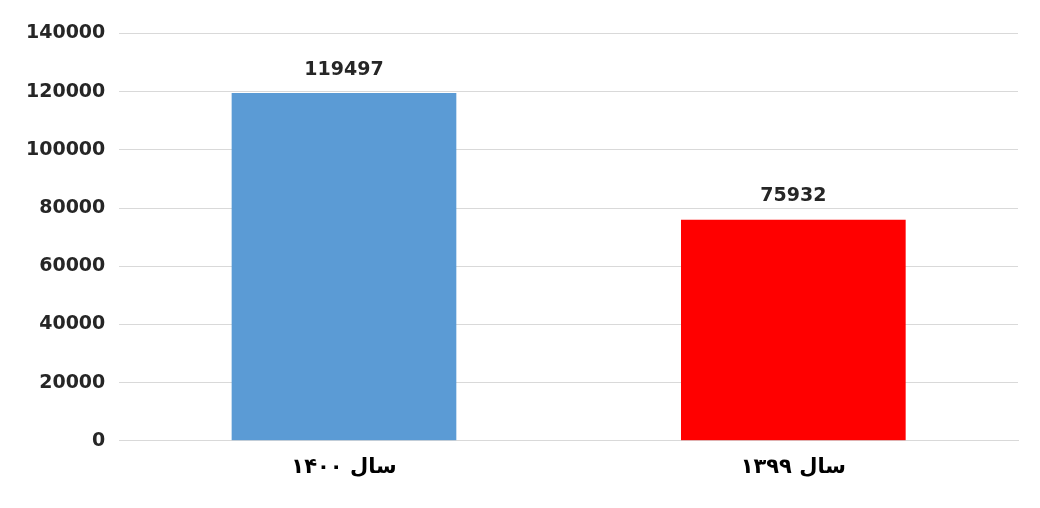 The width and height of the screenshot is (1040, 508). What do you see at coordinates (793, 194) in the screenshot?
I see `data-label: 75932` at bounding box center [793, 194].